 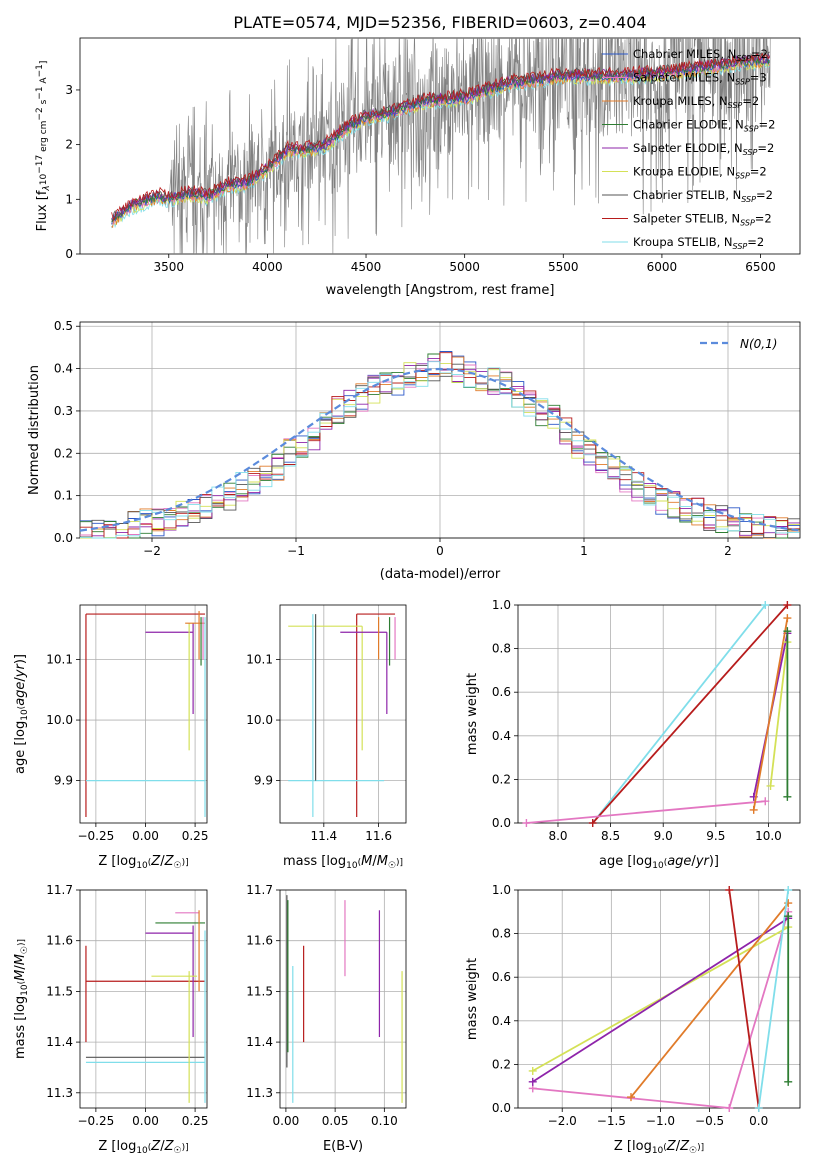 I want to click on y-tick-label: 3, so click(x=69, y=90).